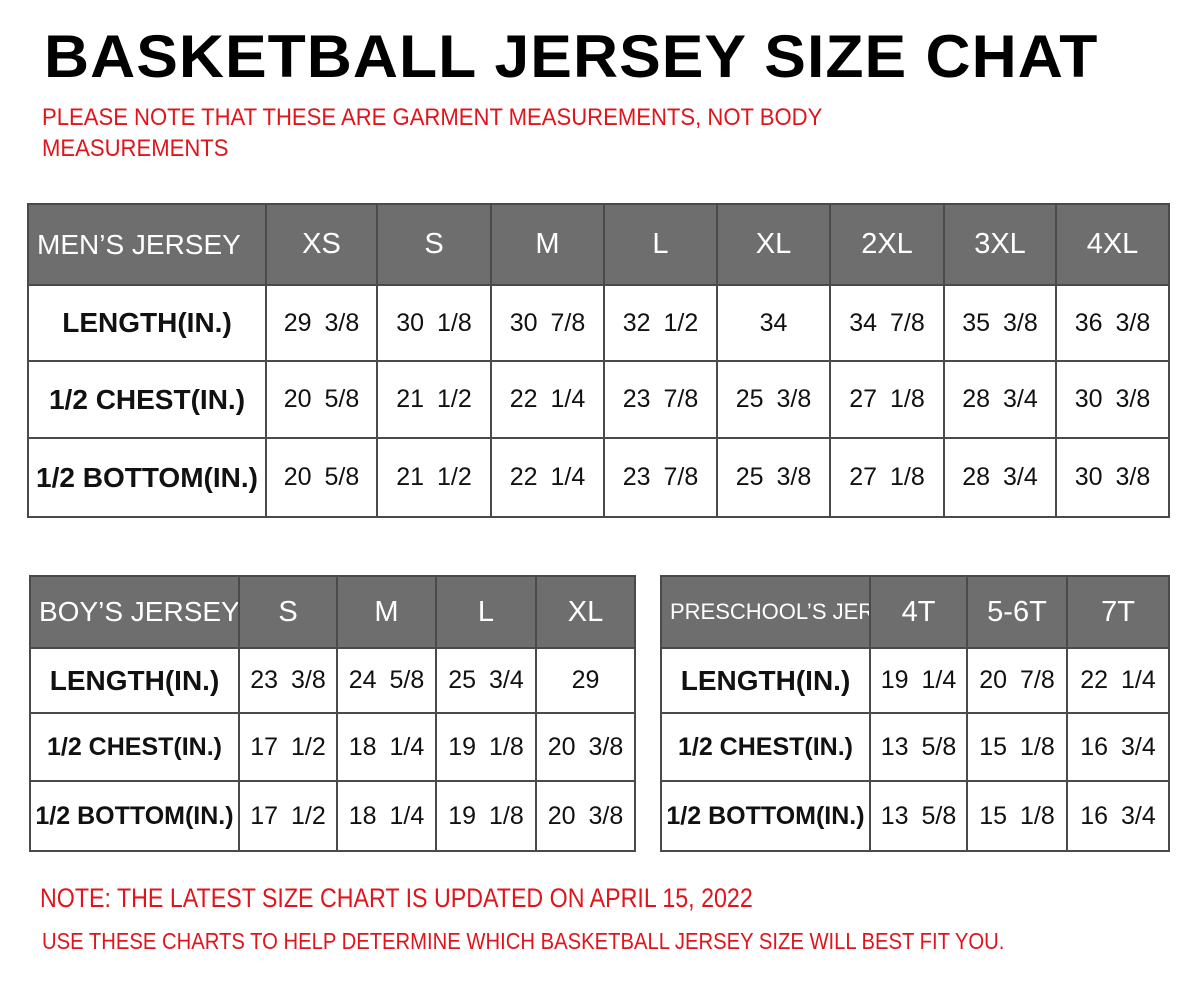 The image size is (1200, 1007). I want to click on table-title-cell: PRESCHOOL’S JERSEY, so click(765, 612).